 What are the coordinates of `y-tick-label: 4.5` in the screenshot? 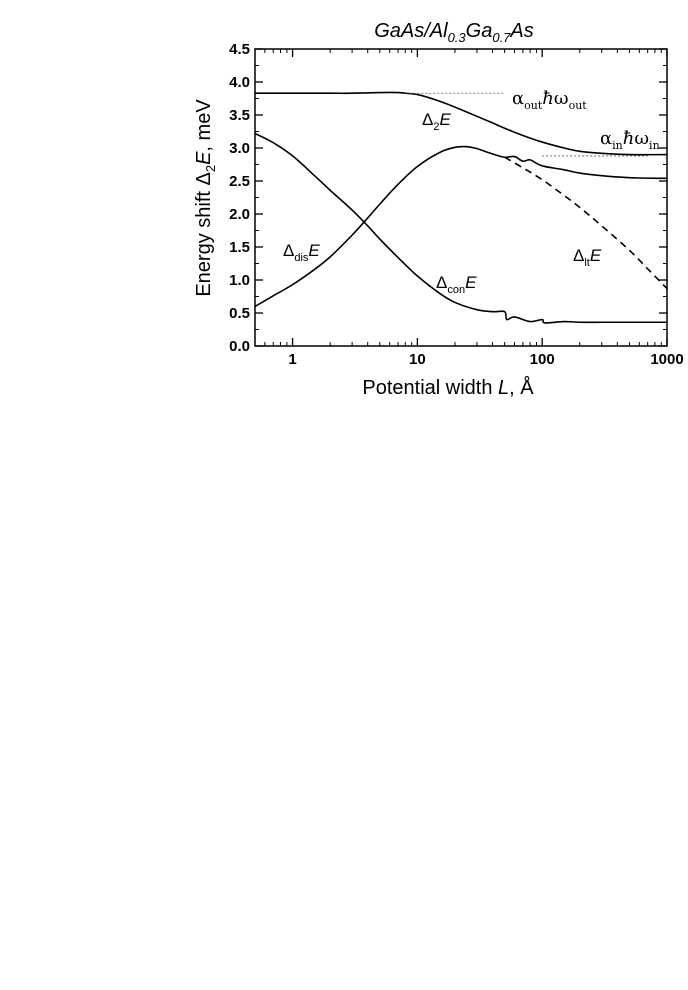 It's located at (239, 49).